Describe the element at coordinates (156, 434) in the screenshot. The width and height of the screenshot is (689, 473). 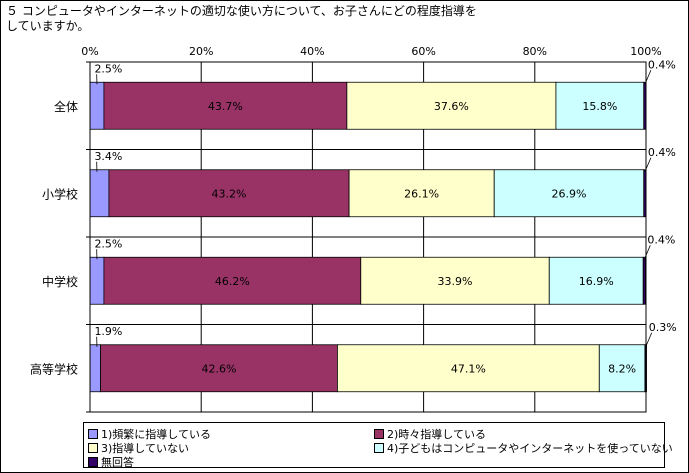
I see `legend-label: 1)頻繁に指導している` at that location.